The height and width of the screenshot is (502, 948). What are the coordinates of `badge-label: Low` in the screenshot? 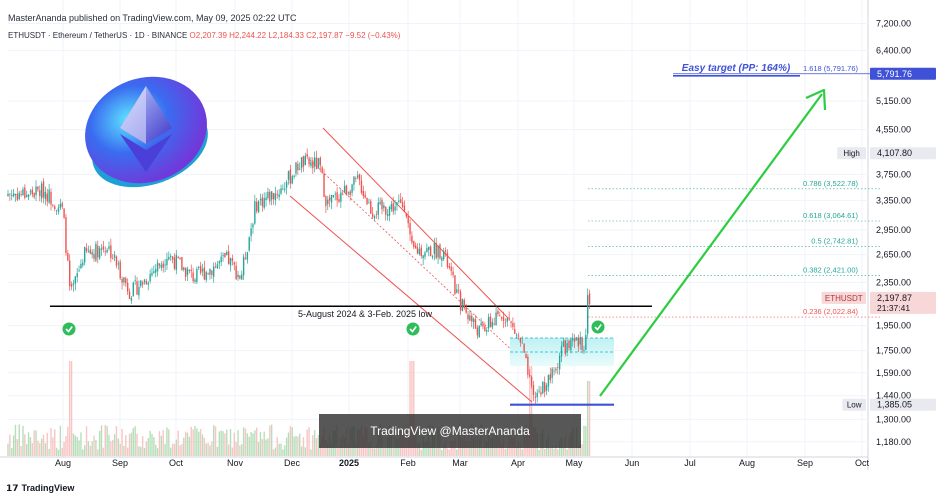 It's located at (854, 405).